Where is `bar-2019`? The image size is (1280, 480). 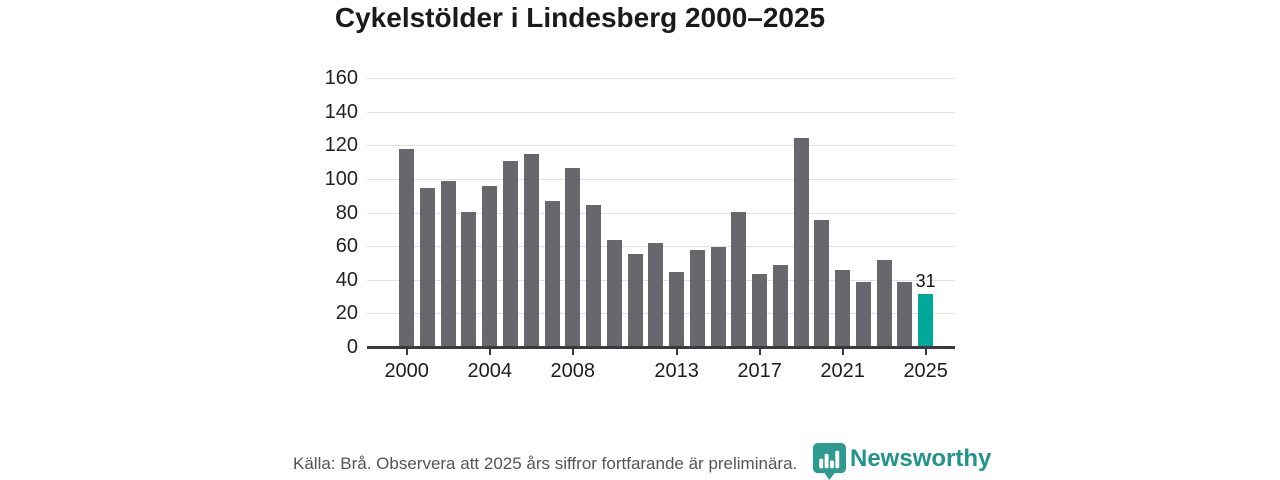 bar-2019 is located at coordinates (801, 241).